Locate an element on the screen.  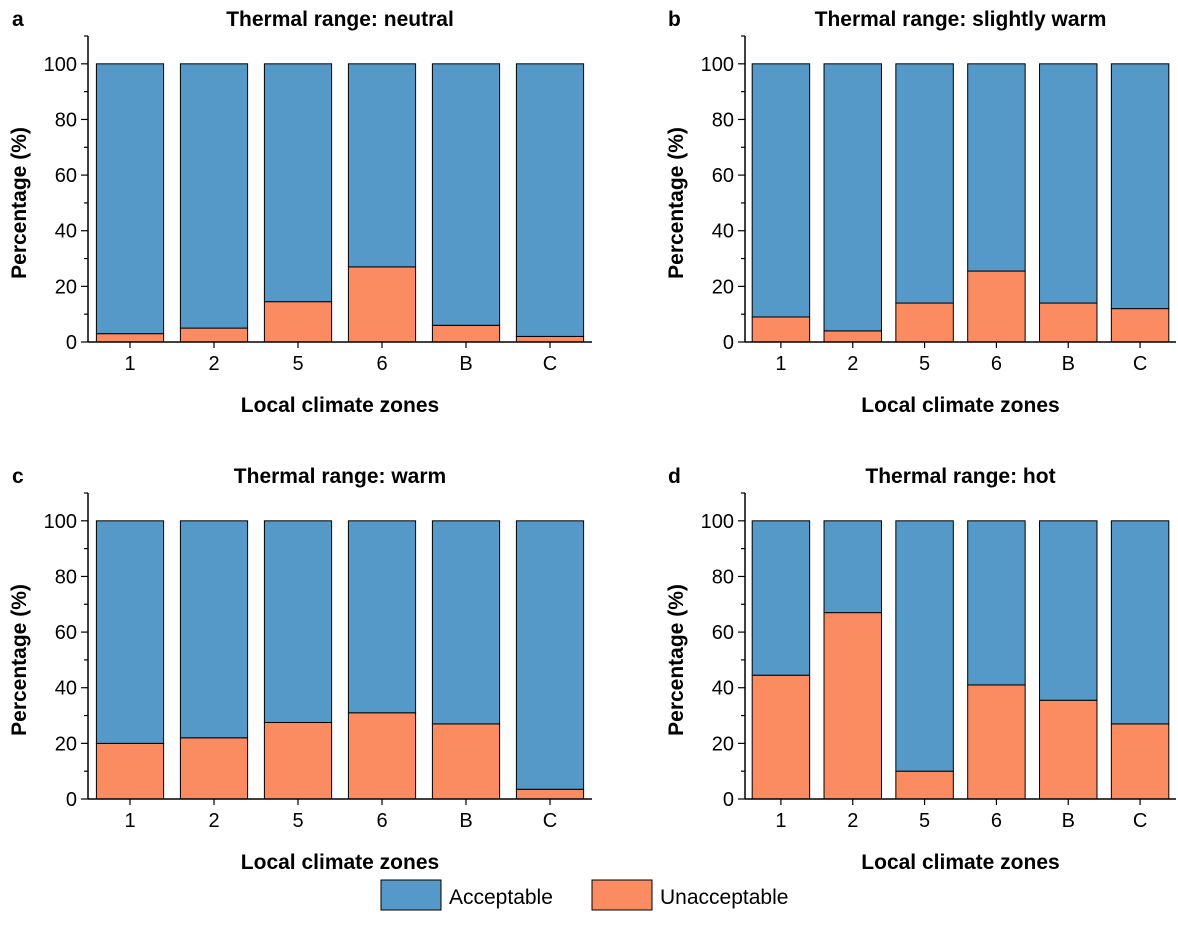
x-tick-label-a-6: 6 is located at coordinates (381, 364).